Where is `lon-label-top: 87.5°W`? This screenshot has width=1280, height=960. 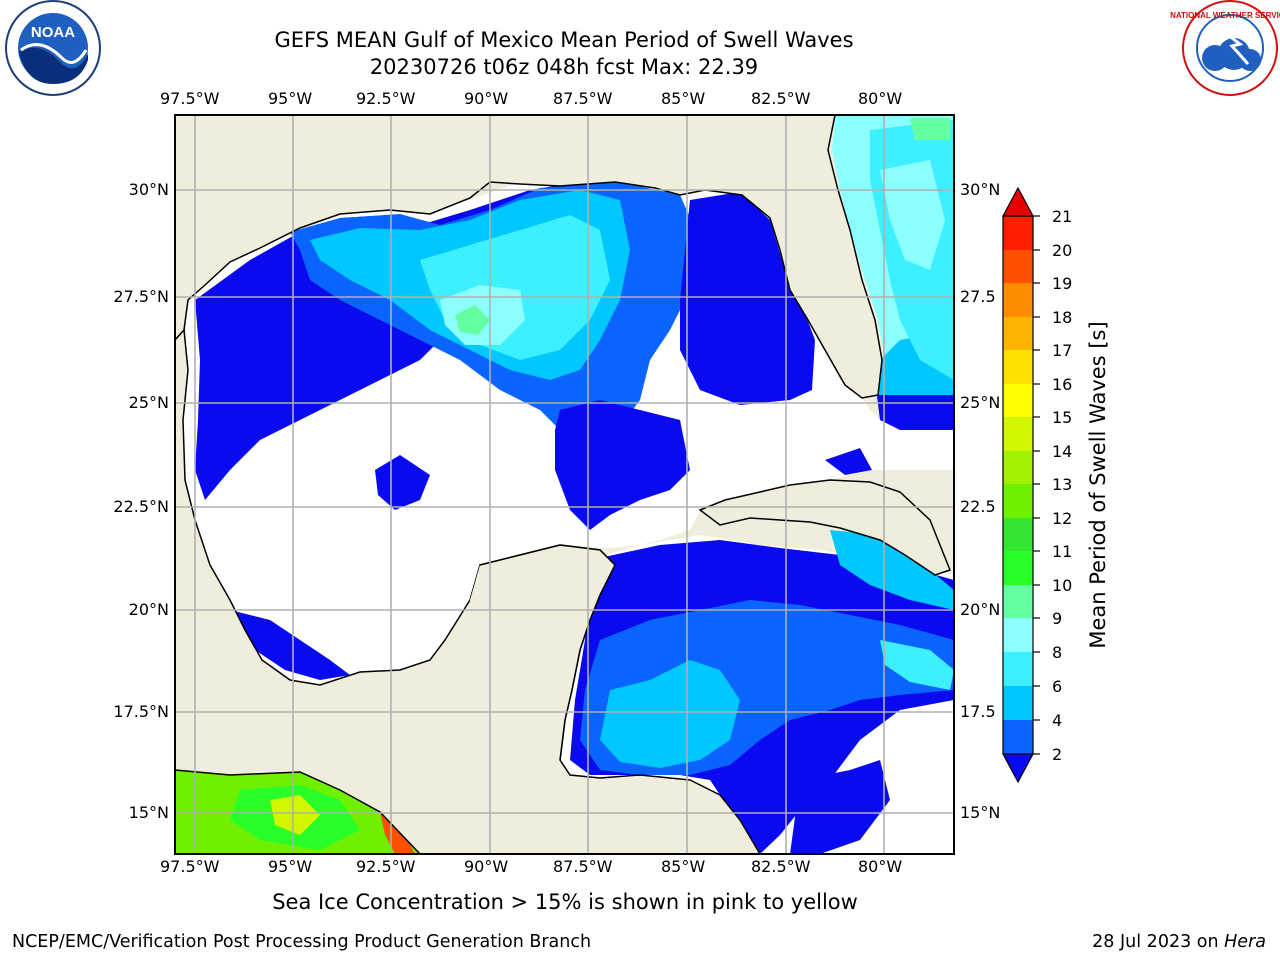 lon-label-top: 87.5°W is located at coordinates (583, 98).